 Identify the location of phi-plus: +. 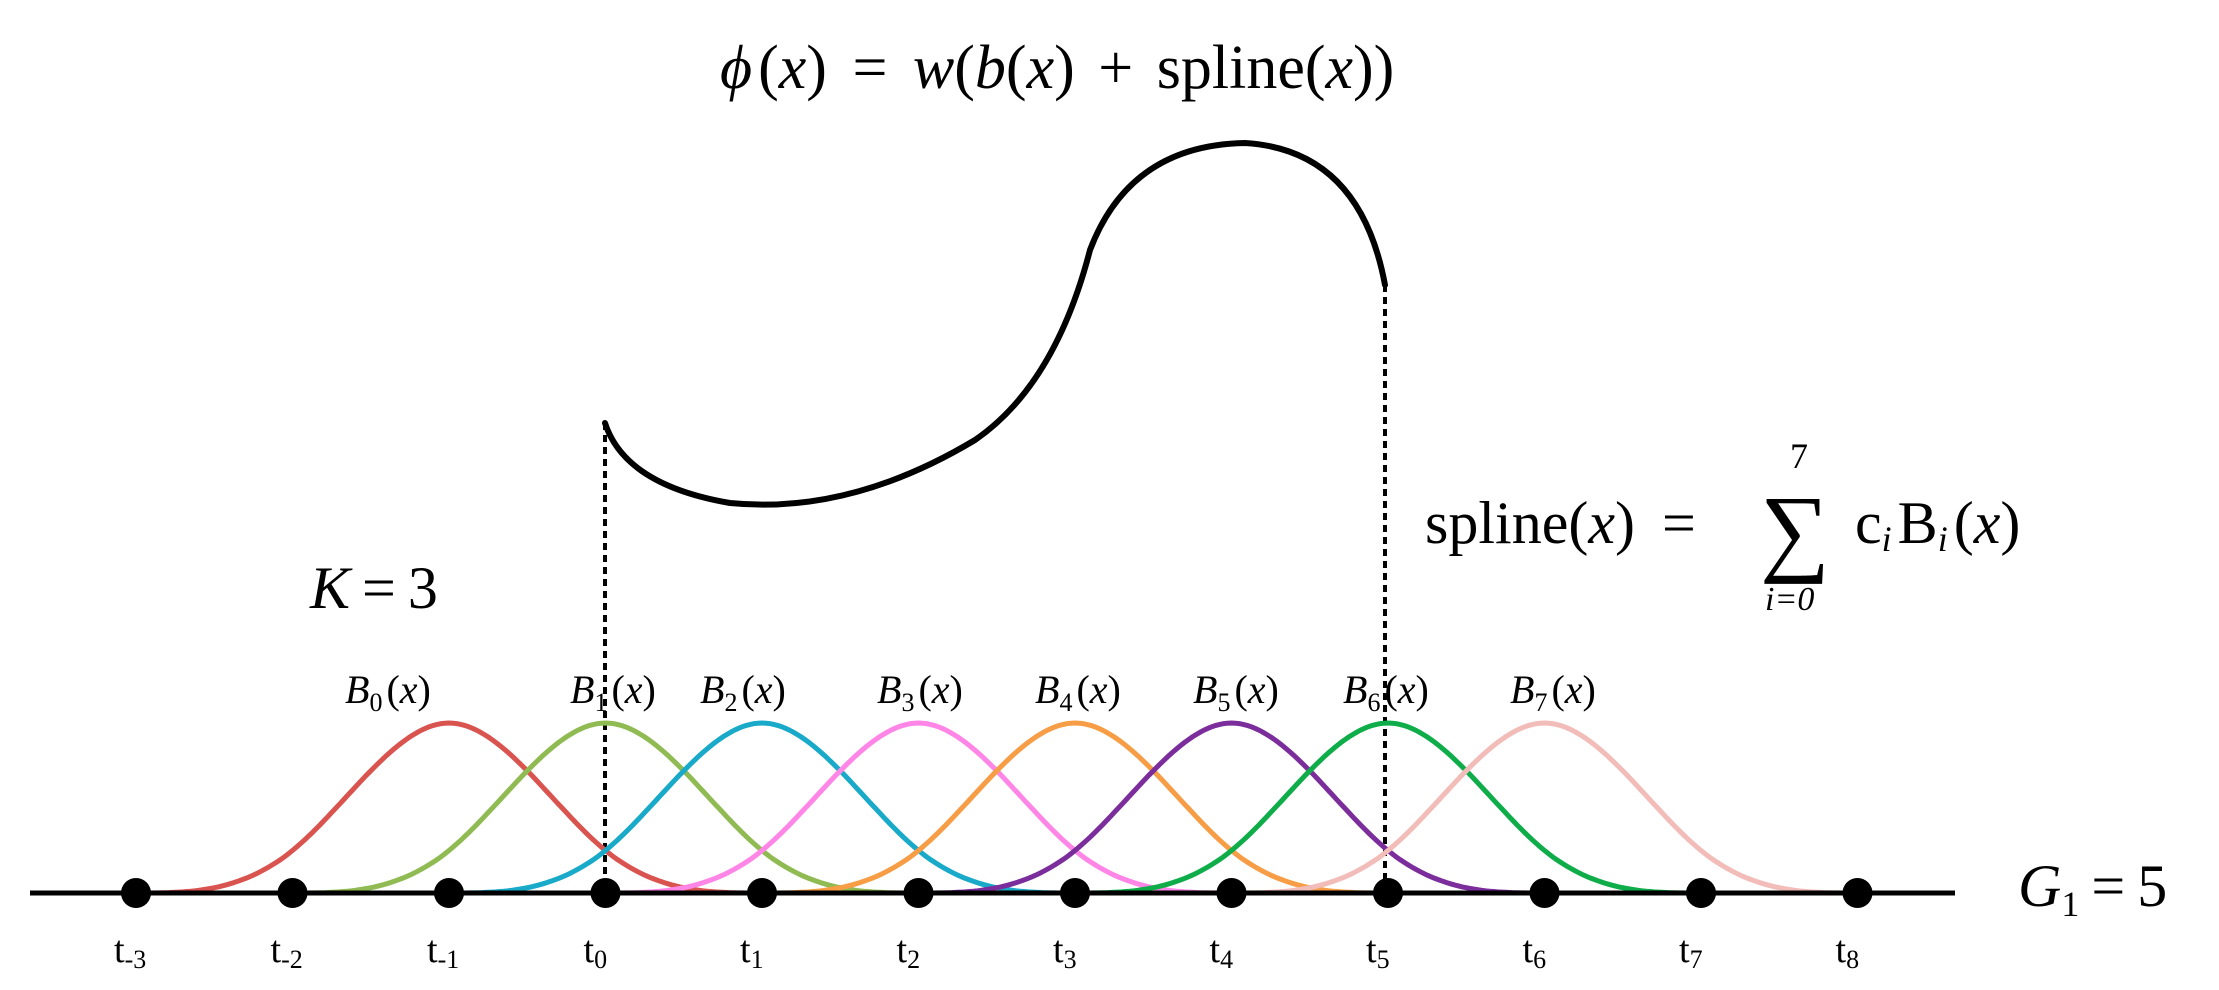
(1115, 68).